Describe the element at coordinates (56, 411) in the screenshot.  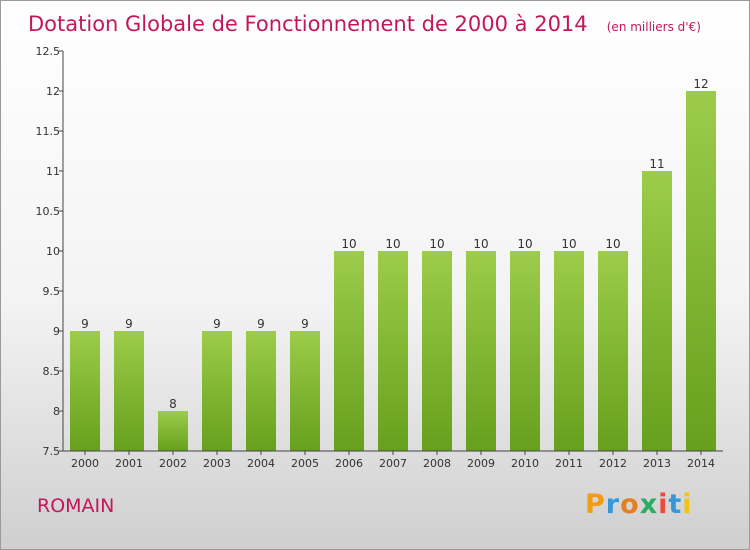
I see `y-tick-label: 8` at that location.